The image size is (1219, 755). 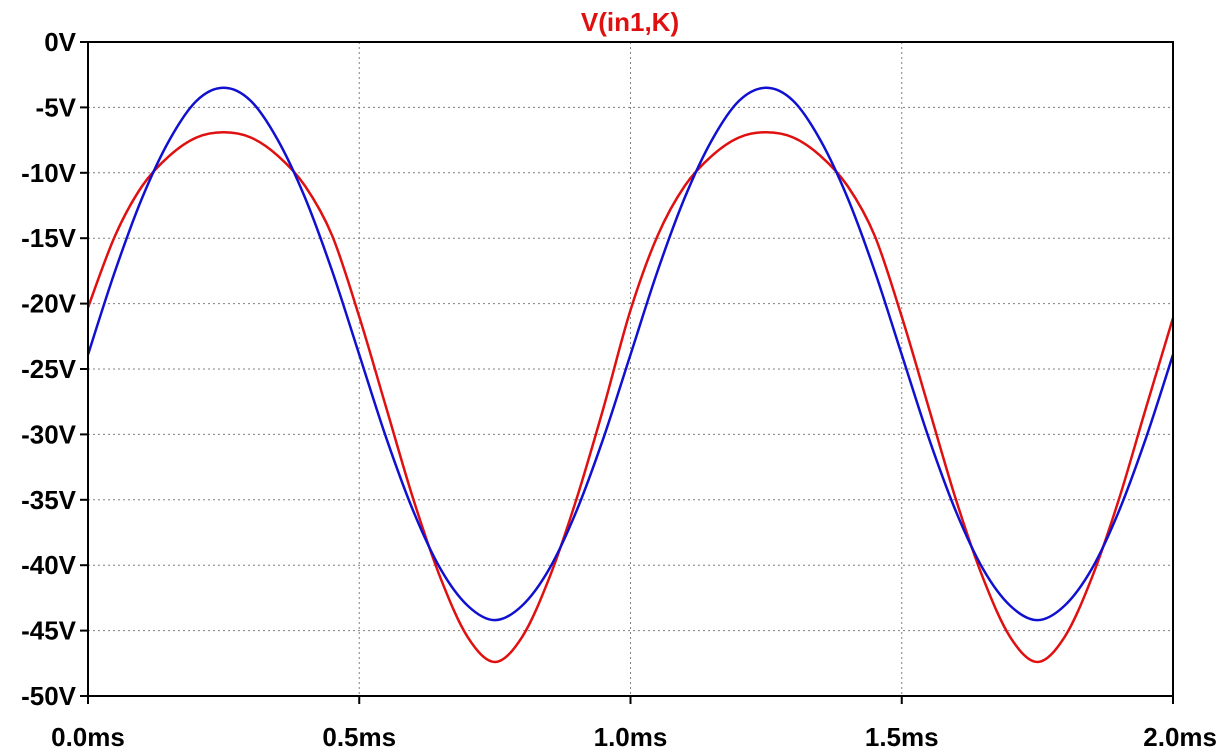 I want to click on y-tick-label: -15V, so click(x=49, y=238).